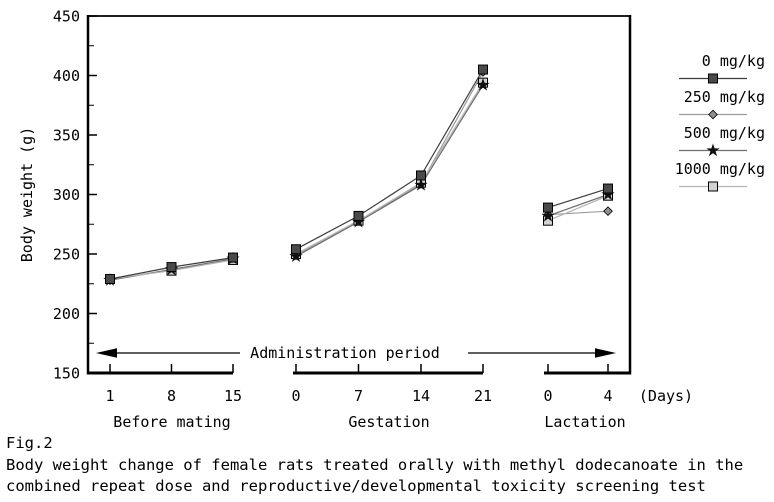 The image size is (774, 502). What do you see at coordinates (391, 397) in the screenshot?
I see `x-axis-gestation: 0 7 14 21 Gestation` at bounding box center [391, 397].